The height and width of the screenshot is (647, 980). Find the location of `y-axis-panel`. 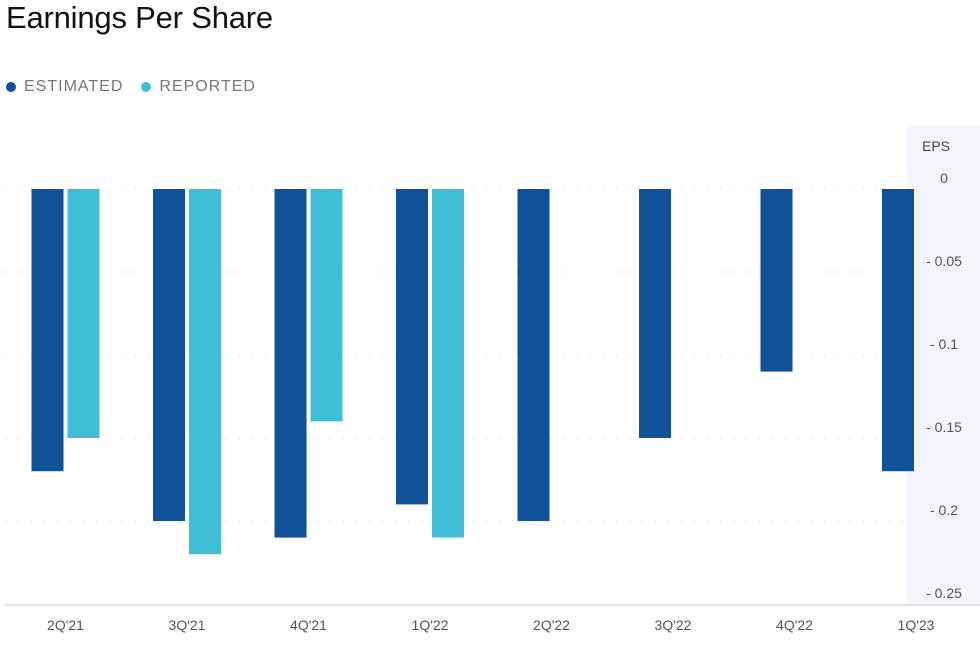

y-axis-panel is located at coordinates (943, 365).